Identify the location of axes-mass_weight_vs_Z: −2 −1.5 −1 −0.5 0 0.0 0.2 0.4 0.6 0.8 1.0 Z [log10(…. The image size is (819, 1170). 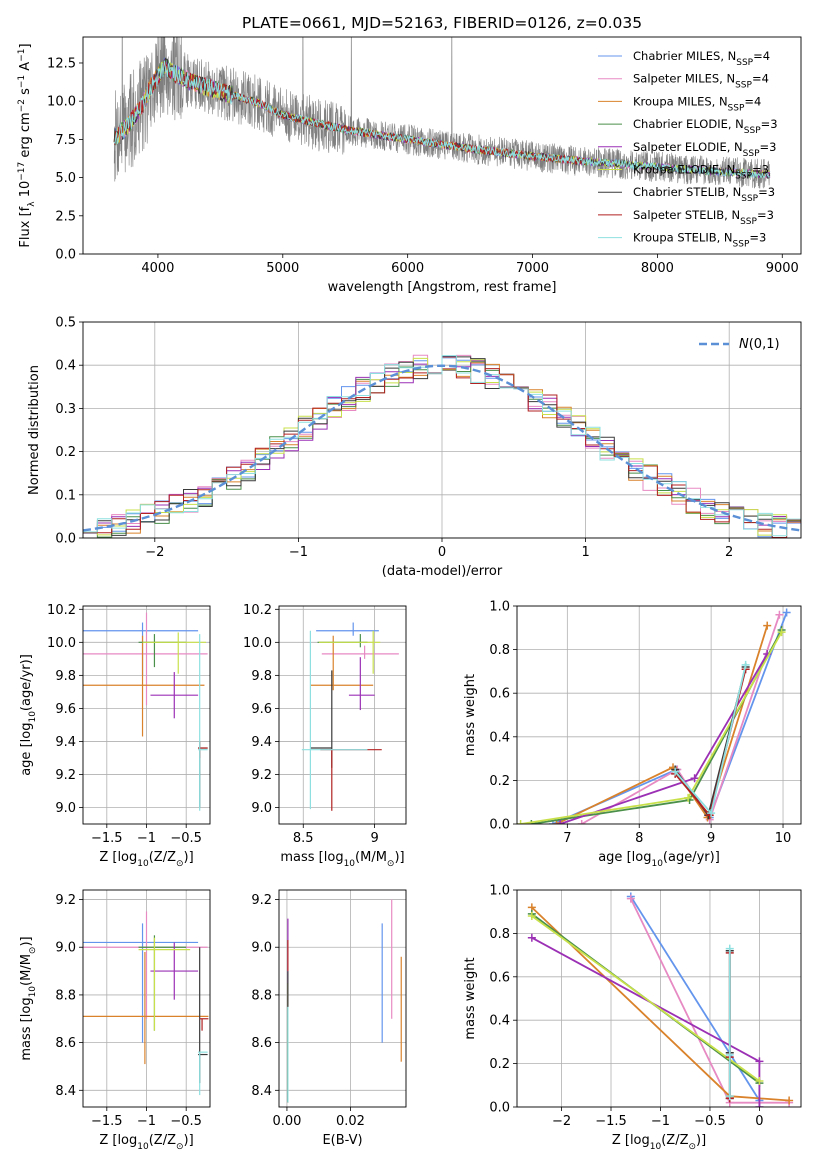
(632, 1018).